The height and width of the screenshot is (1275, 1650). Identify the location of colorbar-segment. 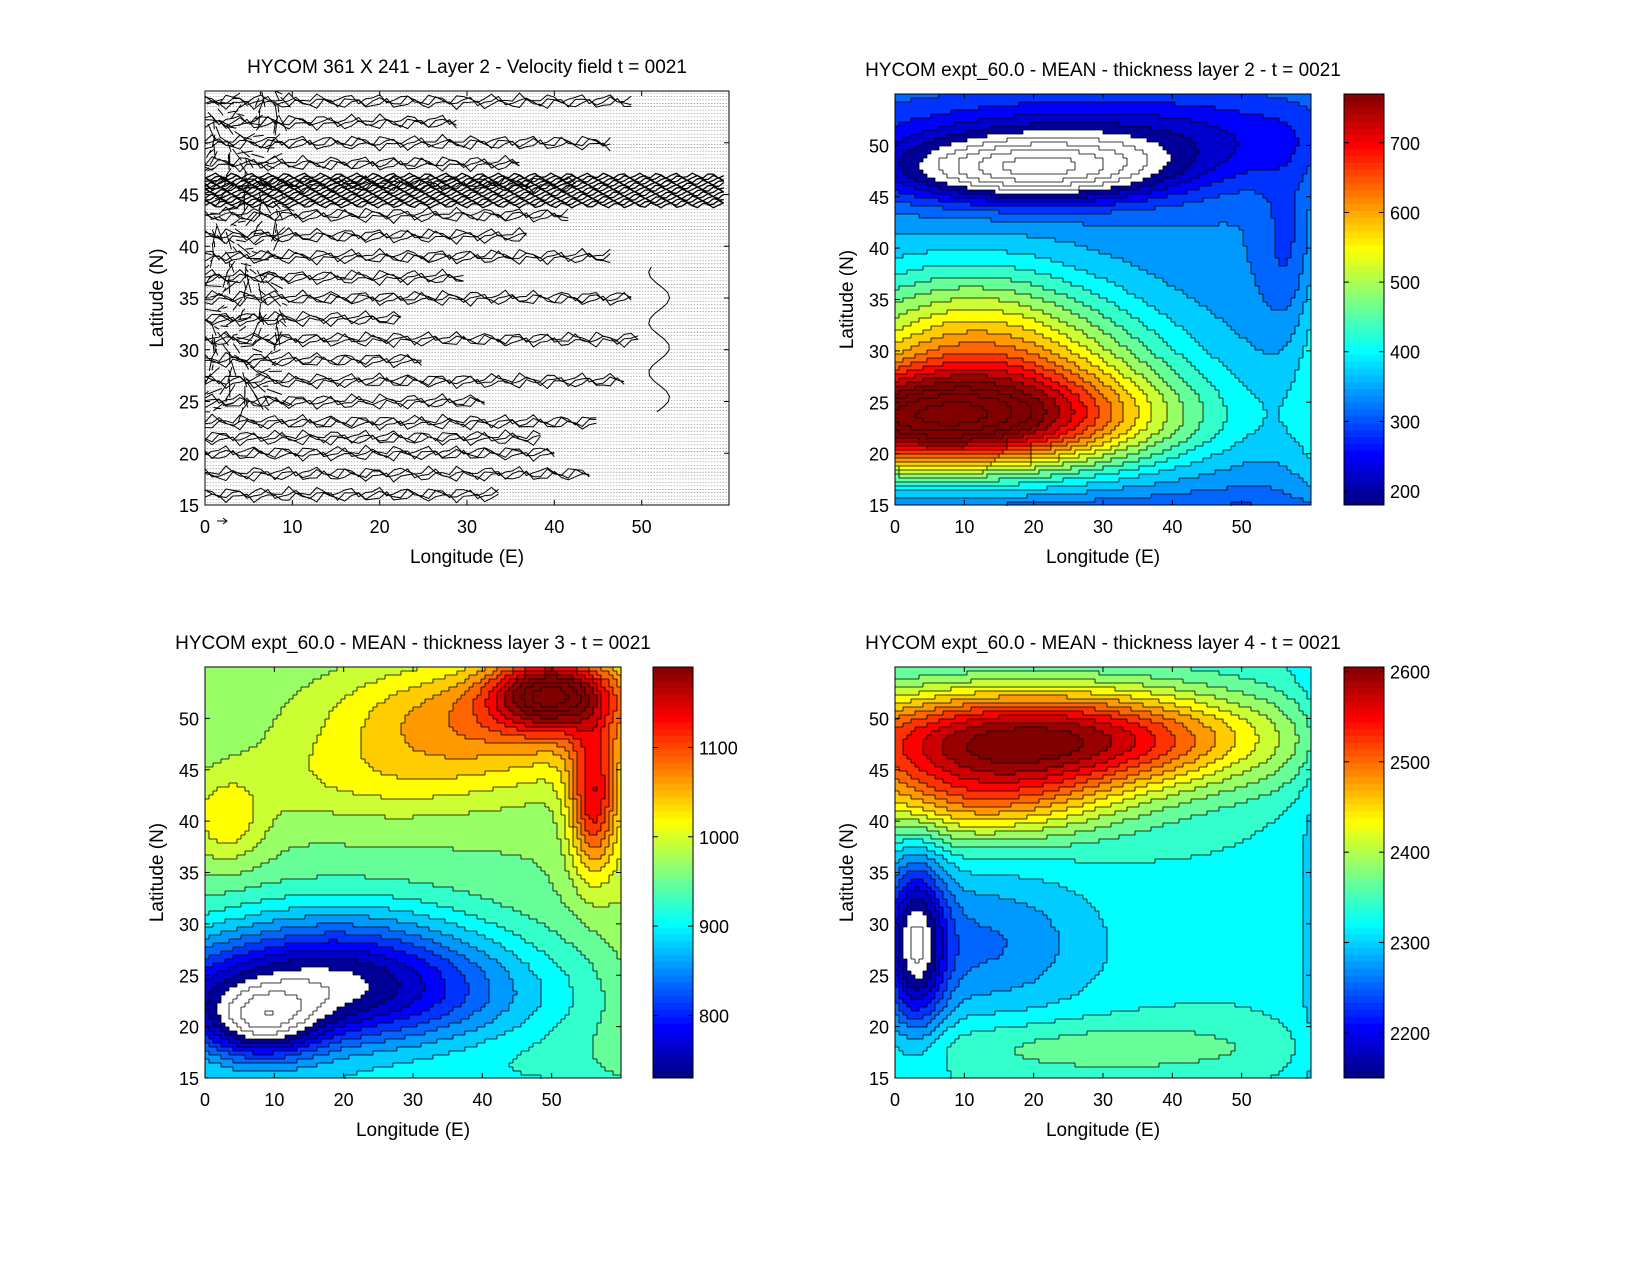
(673, 1013).